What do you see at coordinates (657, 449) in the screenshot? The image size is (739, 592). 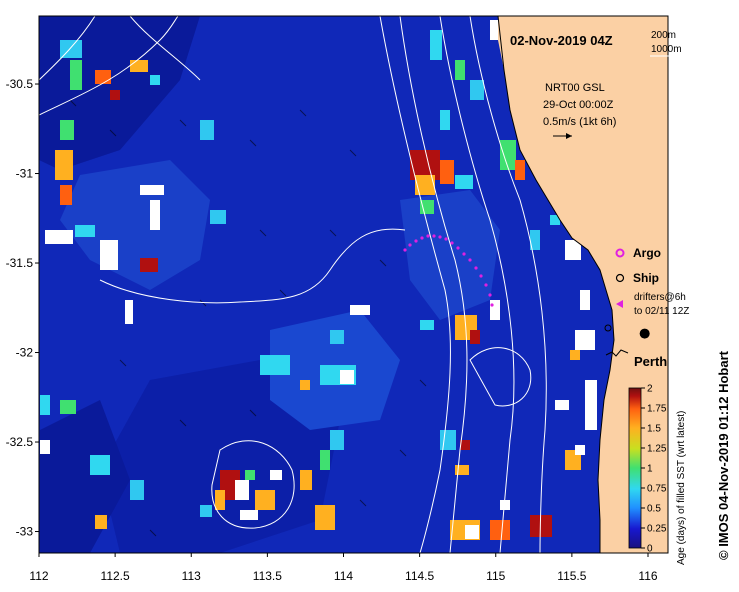 I see `colorbar-tick-label: 1.25` at bounding box center [657, 449].